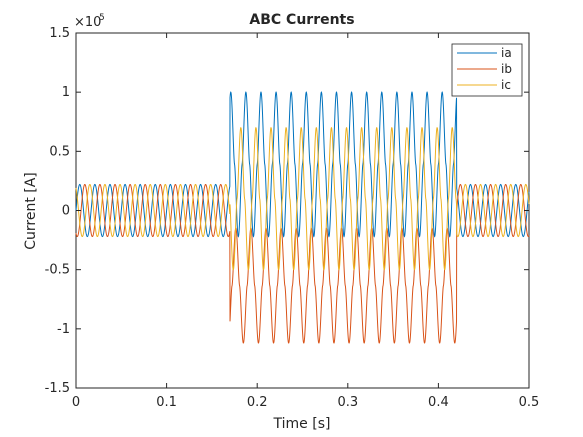 This screenshot has width=583, height=437. What do you see at coordinates (59, 151) in the screenshot?
I see `y-tick-label: 0.5` at bounding box center [59, 151].